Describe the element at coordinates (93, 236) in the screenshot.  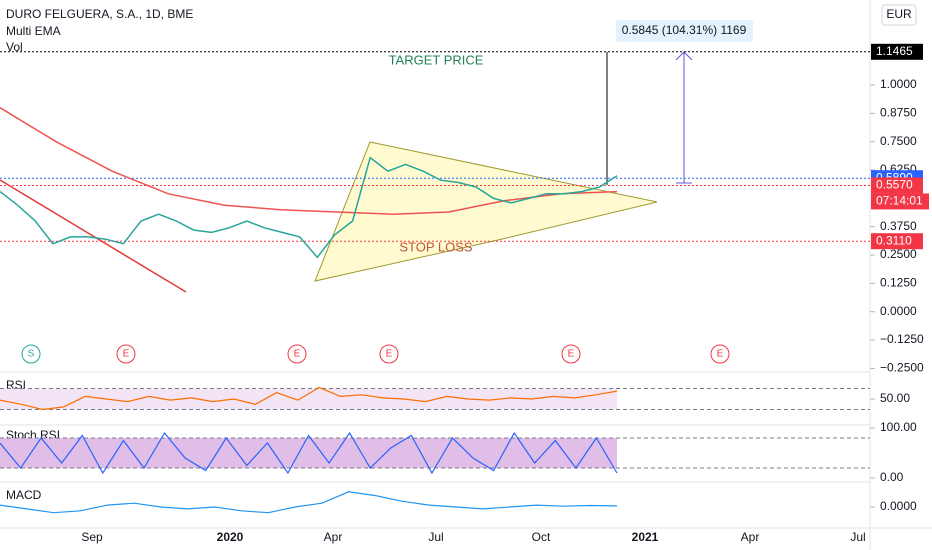
I see `trend-line` at that location.